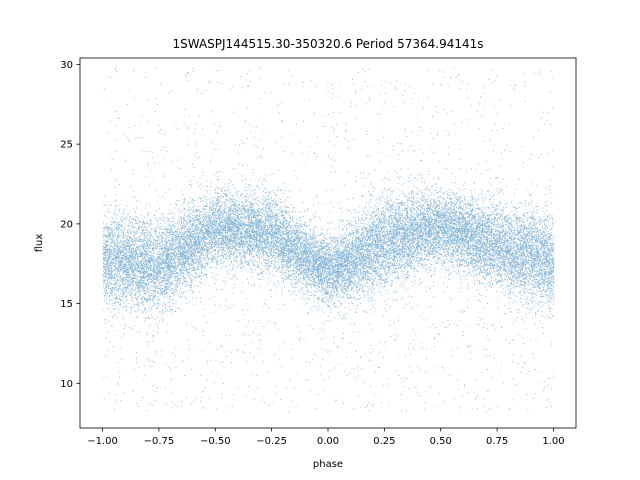  I want to click on x-tick-label: −0.25, so click(271, 441).